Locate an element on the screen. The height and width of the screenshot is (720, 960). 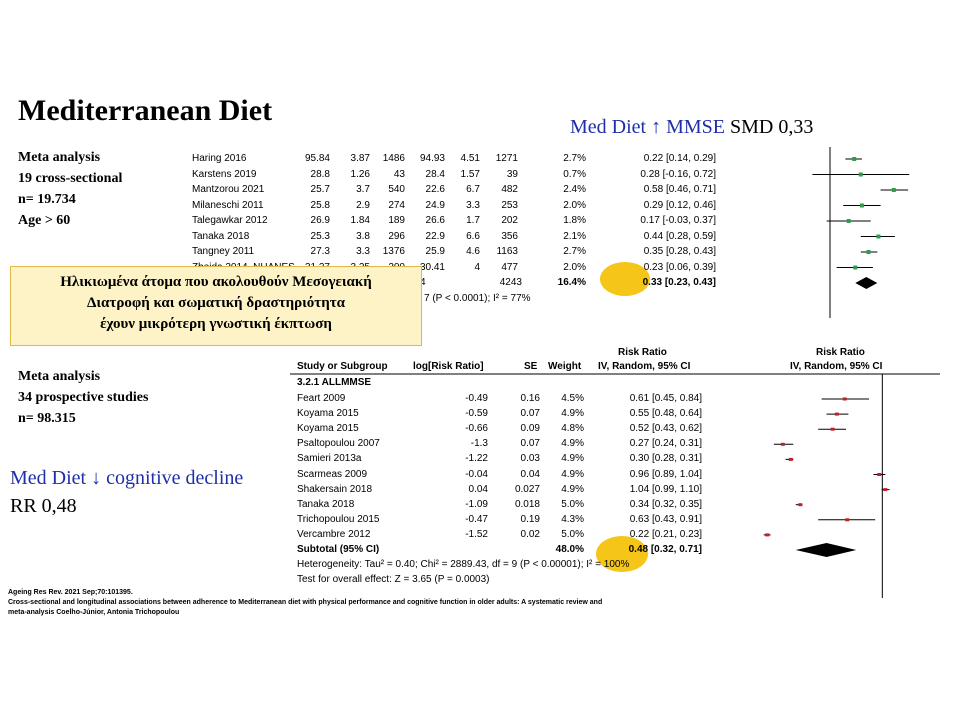
study-value: 1271 is located at coordinates (506, 158).